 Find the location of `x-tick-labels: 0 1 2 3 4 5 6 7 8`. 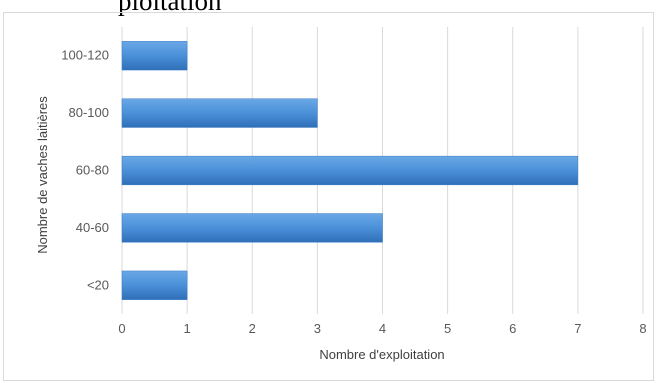

x-tick-labels: 0 1 2 3 4 5 6 7 8 is located at coordinates (382, 328).